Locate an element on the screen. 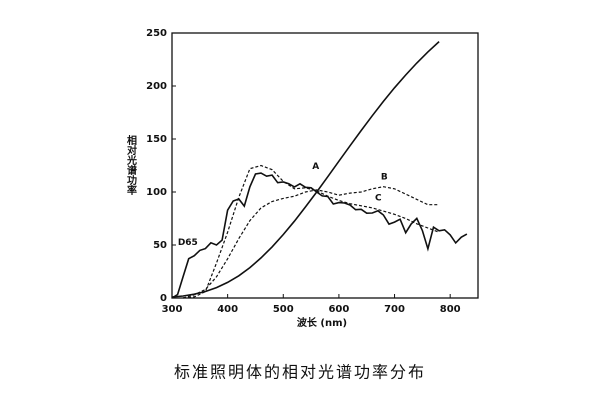  series-label: D65 is located at coordinates (188, 243).